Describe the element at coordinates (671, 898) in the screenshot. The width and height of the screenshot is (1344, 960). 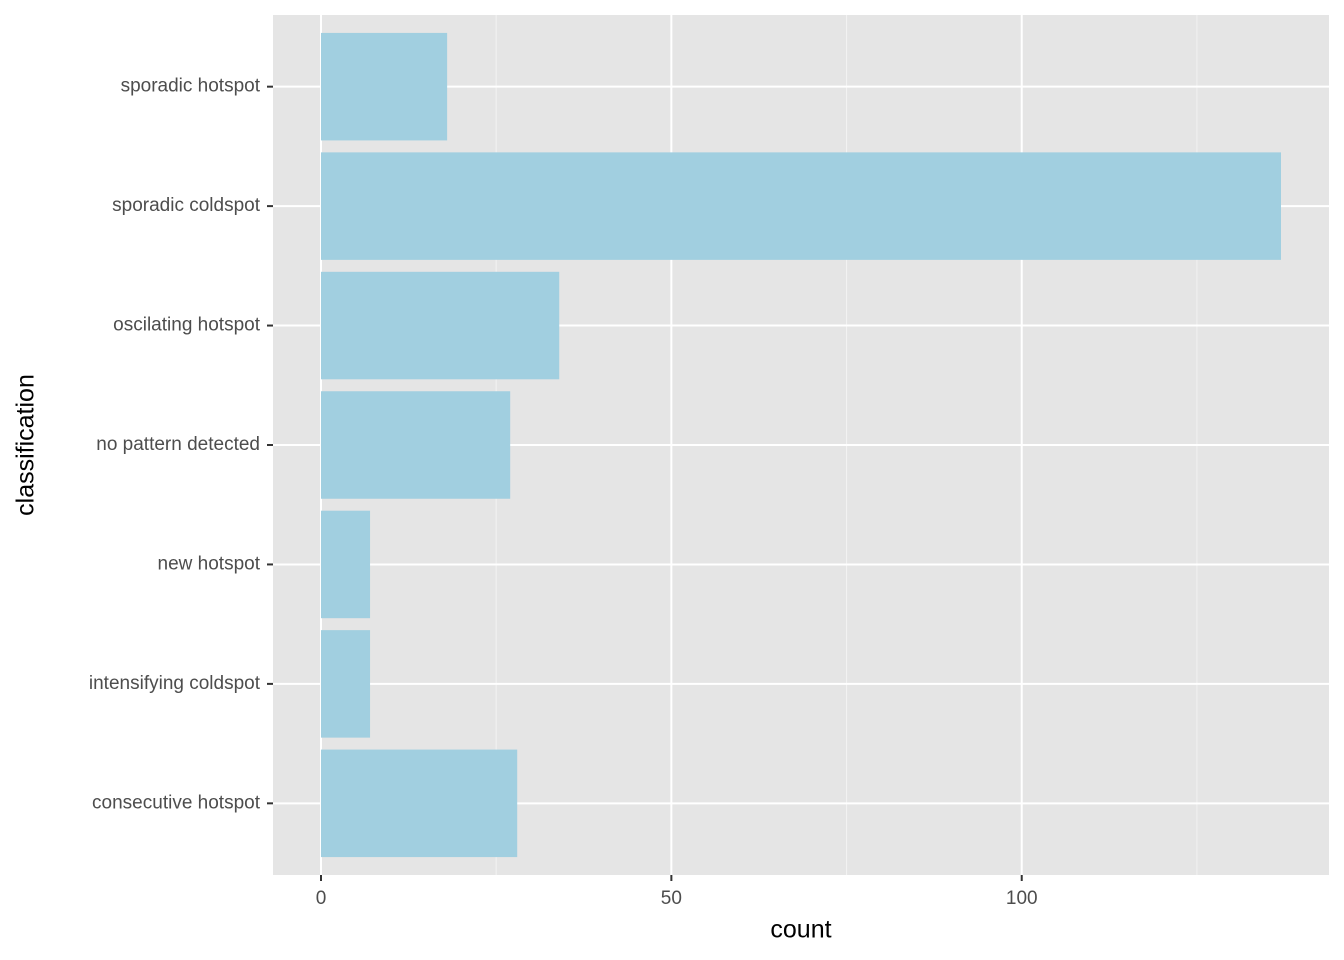
I see `x-tick-label: 50` at that location.